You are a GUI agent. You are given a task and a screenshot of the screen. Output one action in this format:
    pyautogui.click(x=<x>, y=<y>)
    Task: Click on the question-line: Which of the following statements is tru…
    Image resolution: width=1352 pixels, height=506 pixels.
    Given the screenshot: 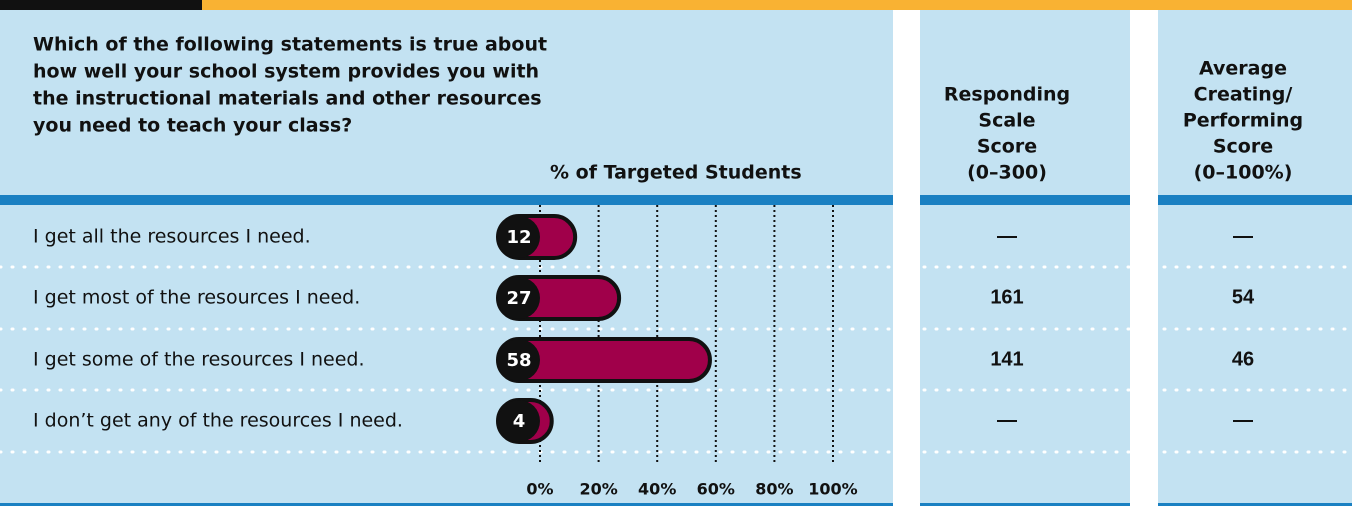 What is the action you would take?
    pyautogui.click(x=290, y=45)
    